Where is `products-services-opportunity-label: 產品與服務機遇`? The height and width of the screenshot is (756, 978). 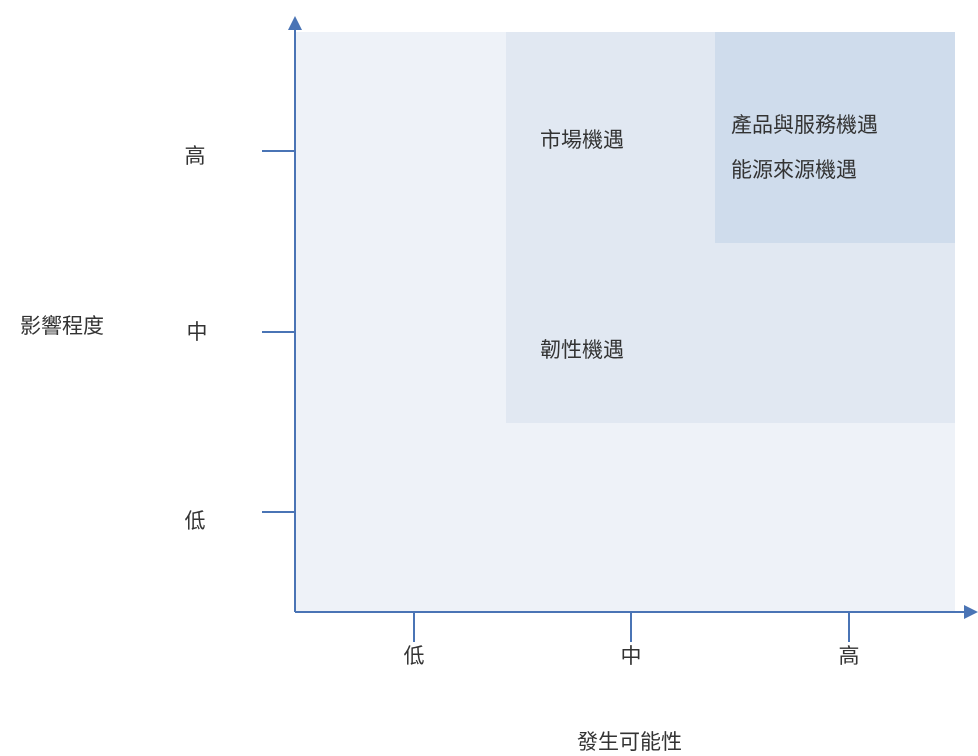
products-services-opportunity-label: 產品與服務機遇 is located at coordinates (804, 125).